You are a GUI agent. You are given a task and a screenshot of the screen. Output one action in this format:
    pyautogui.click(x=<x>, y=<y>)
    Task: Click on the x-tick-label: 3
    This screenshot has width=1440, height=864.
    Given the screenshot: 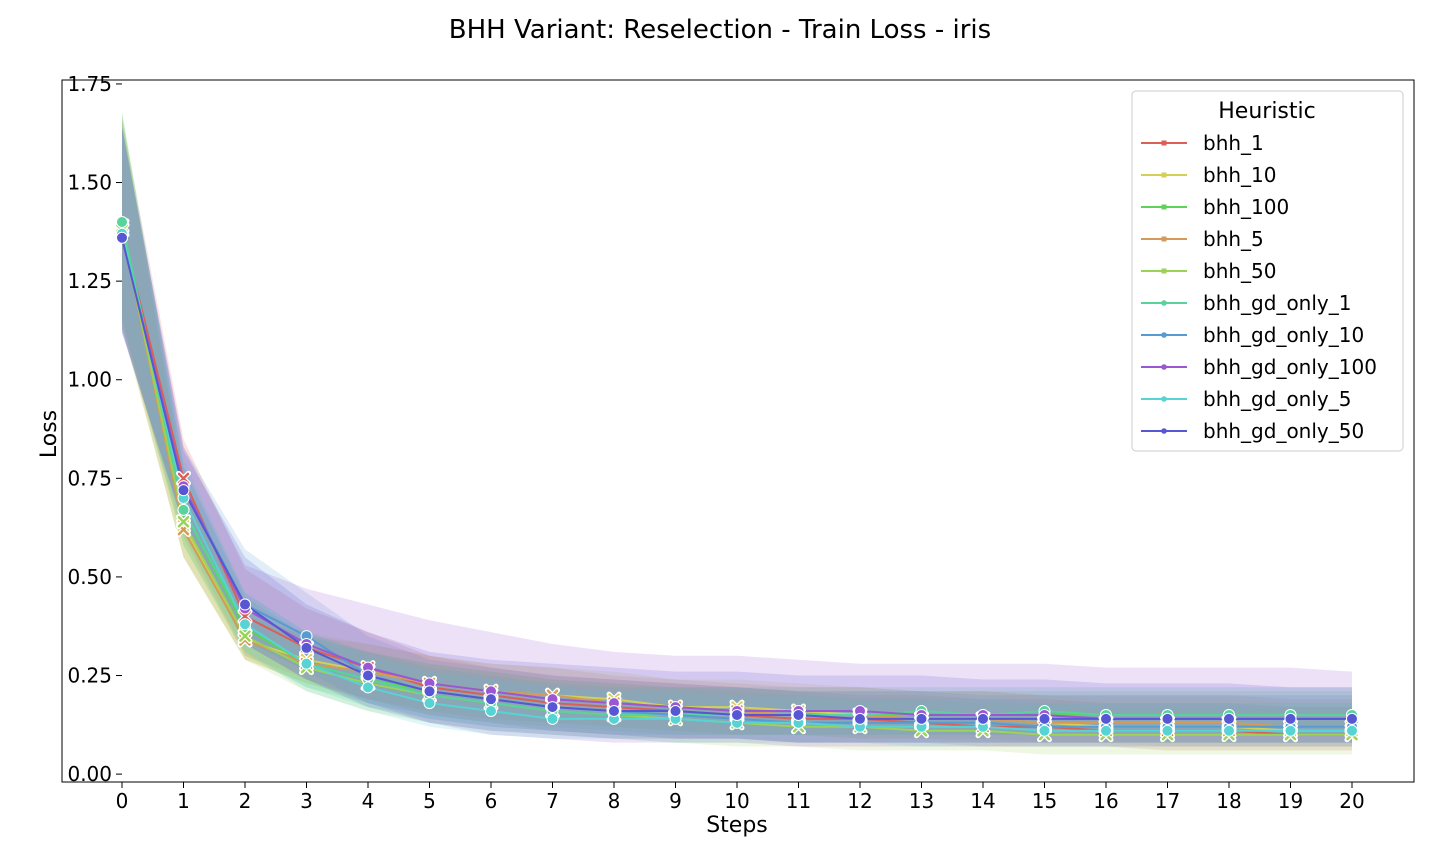 What is the action you would take?
    pyautogui.click(x=306, y=801)
    